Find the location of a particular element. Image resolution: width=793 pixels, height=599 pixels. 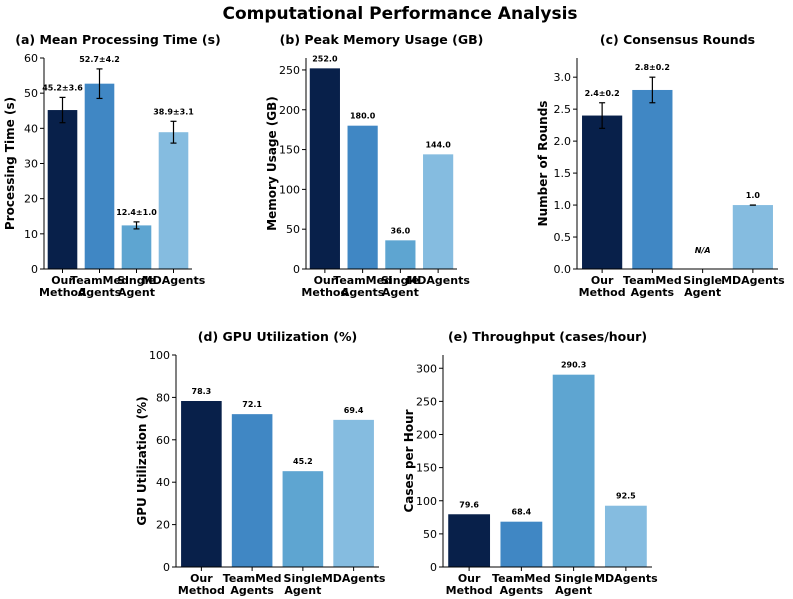

x-tick-label-d-4: MDAgents is located at coordinates (354, 578).